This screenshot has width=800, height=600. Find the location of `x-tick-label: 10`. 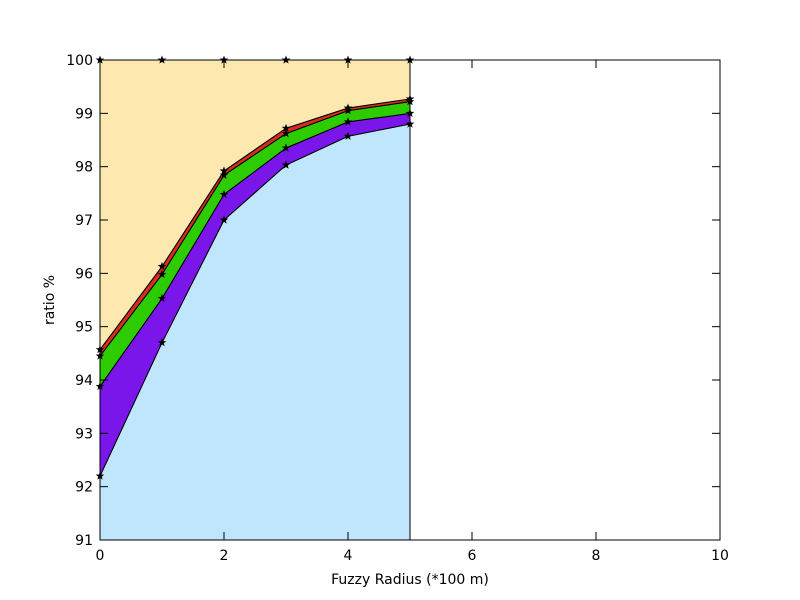

x-tick-label: 10 is located at coordinates (720, 556).